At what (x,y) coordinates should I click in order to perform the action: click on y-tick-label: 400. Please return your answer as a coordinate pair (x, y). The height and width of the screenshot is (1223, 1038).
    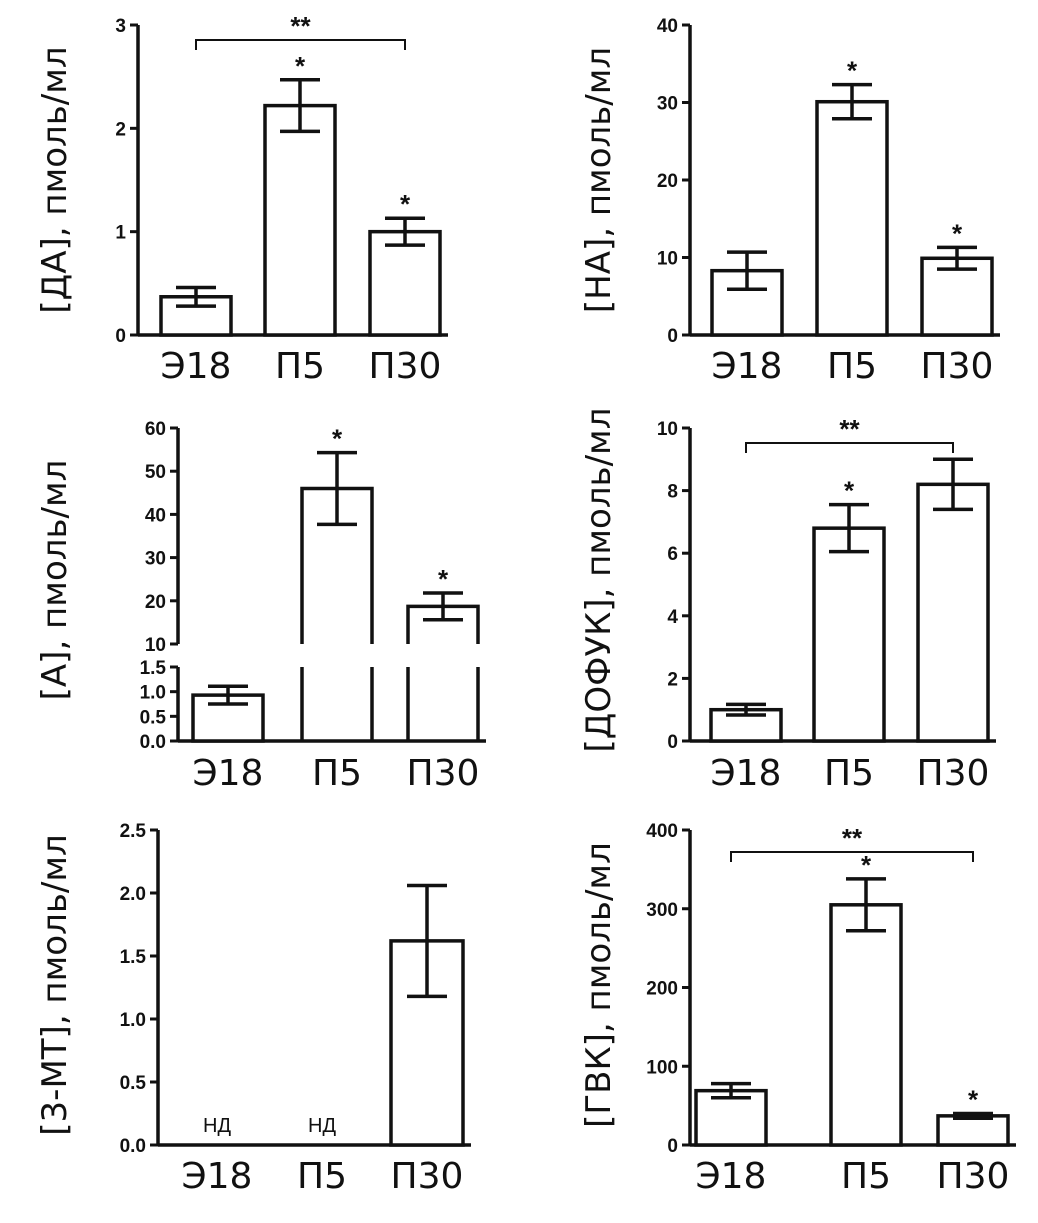
    Looking at the image, I should click on (662, 831).